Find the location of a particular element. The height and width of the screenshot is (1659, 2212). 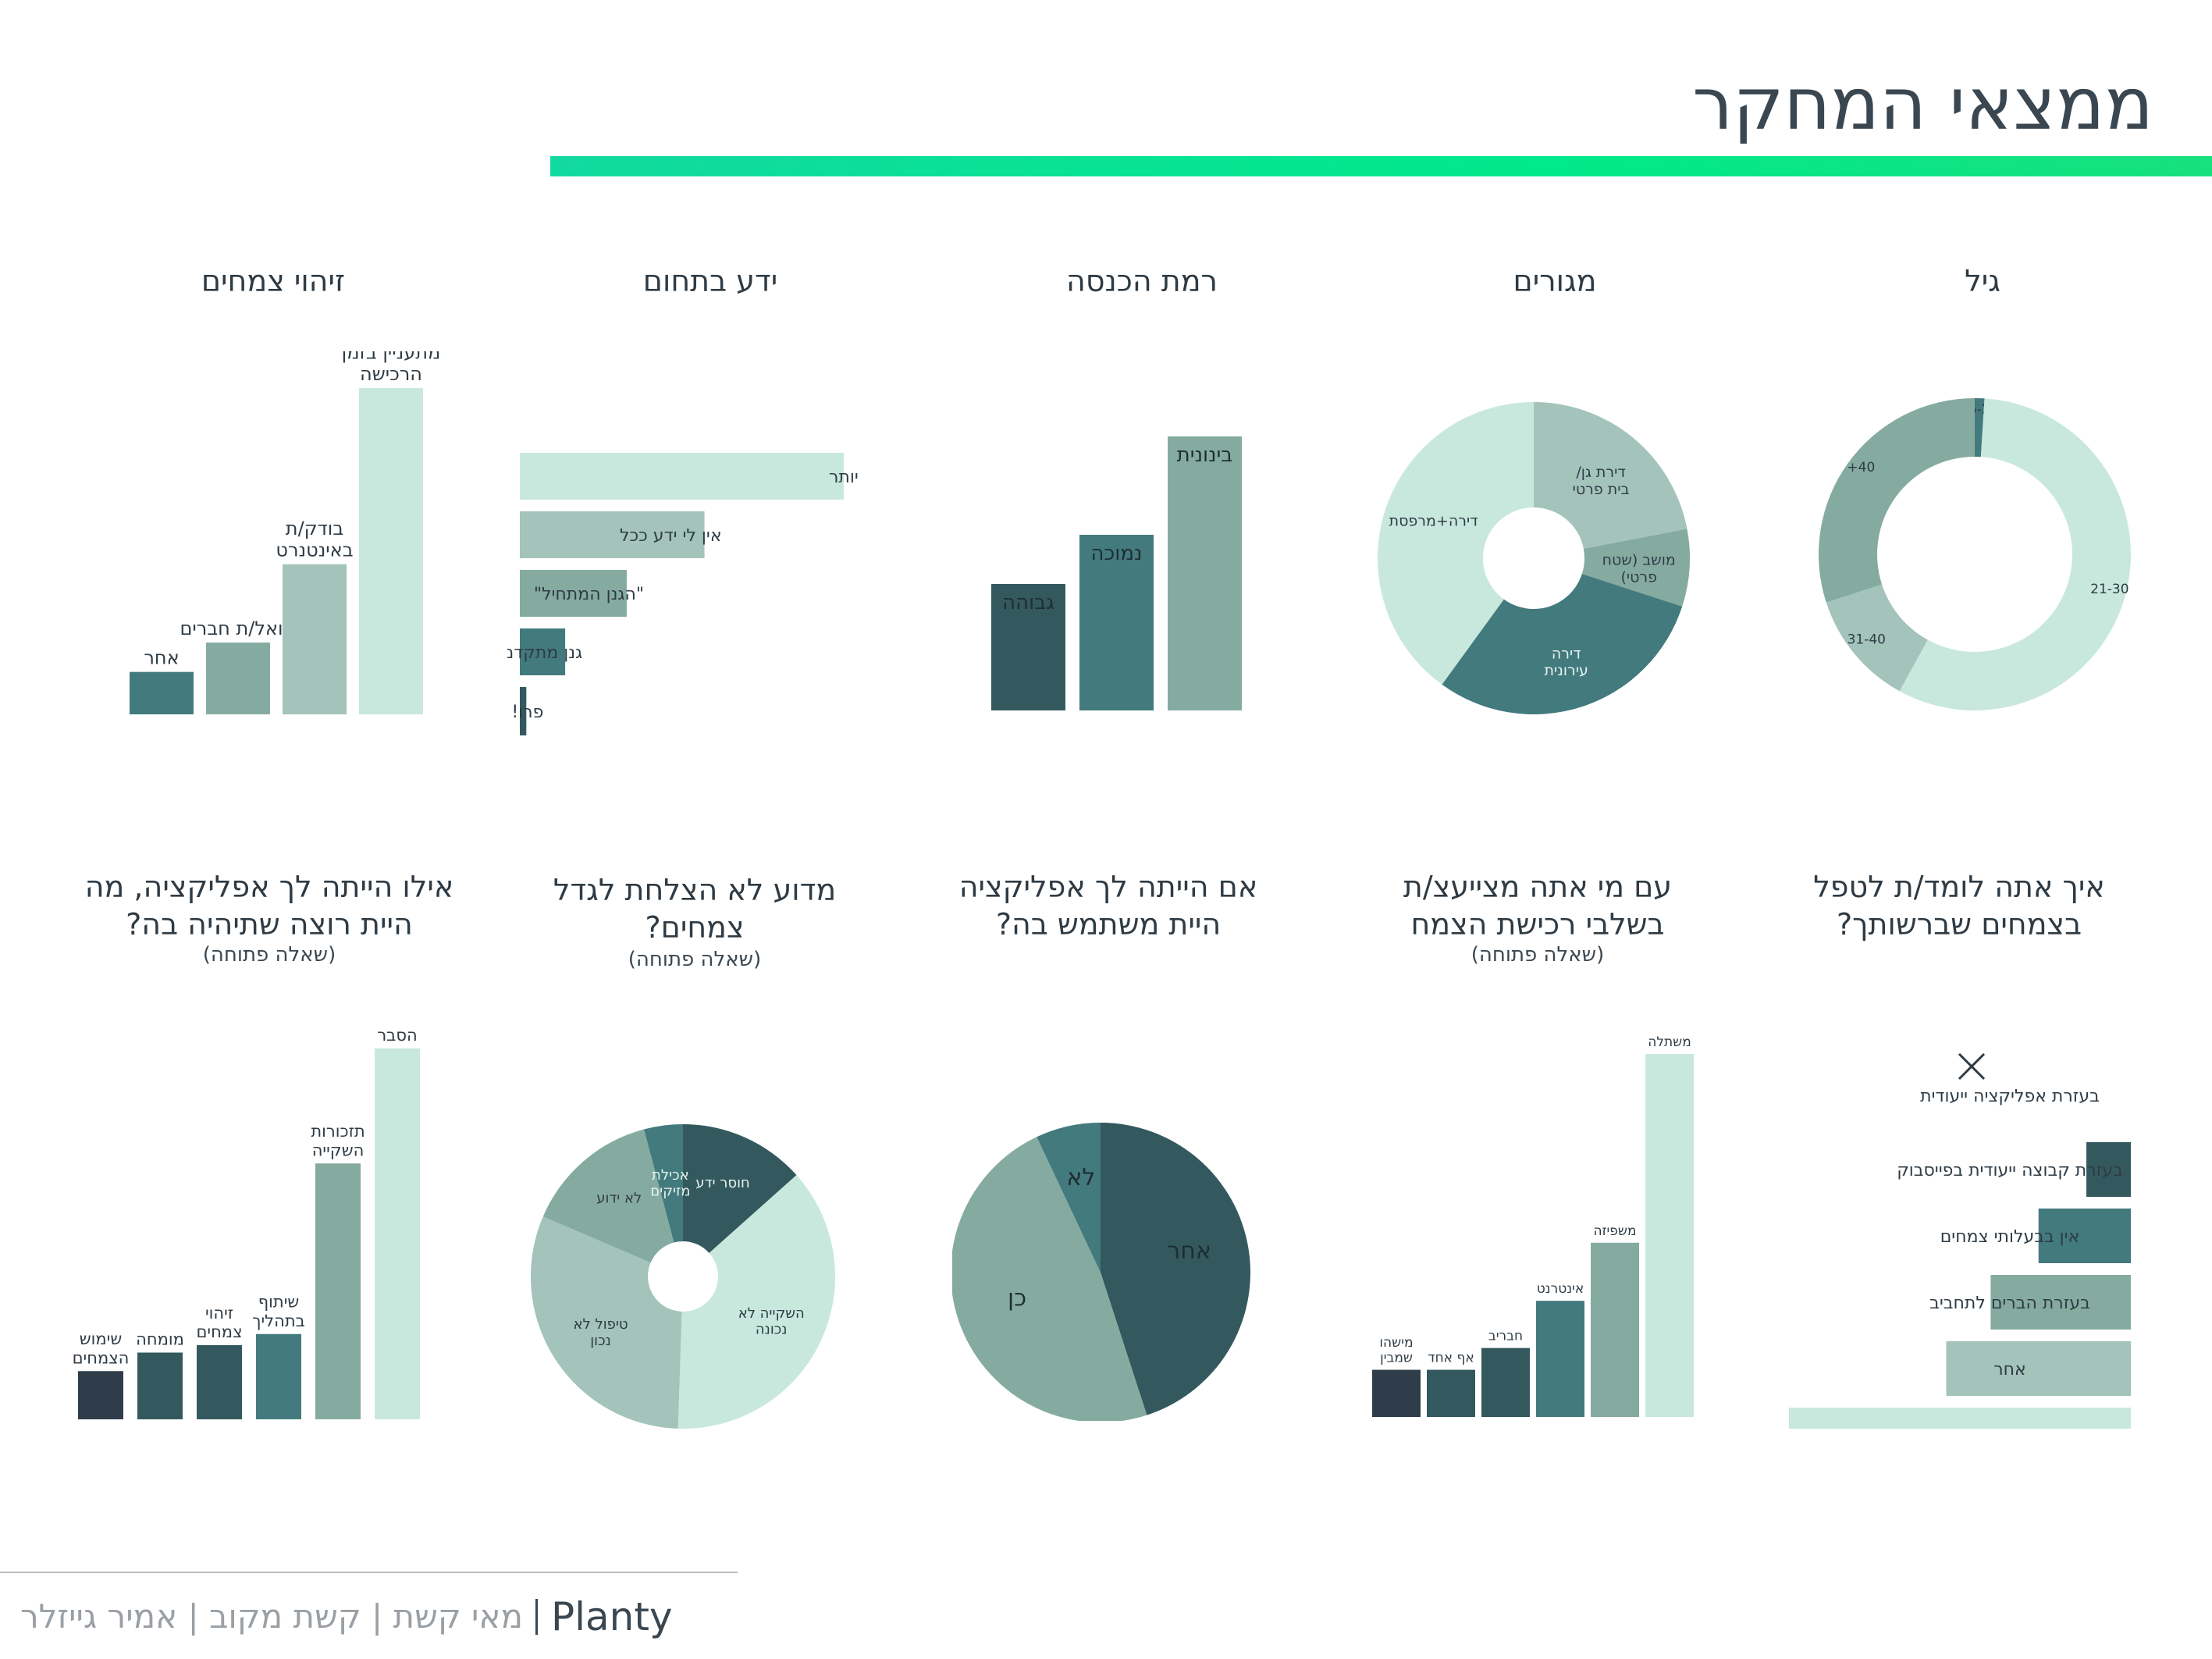

chart-title-why-failed: מדוע לא הצלחת לגדל צמחים? is located at coordinates (695, 909).